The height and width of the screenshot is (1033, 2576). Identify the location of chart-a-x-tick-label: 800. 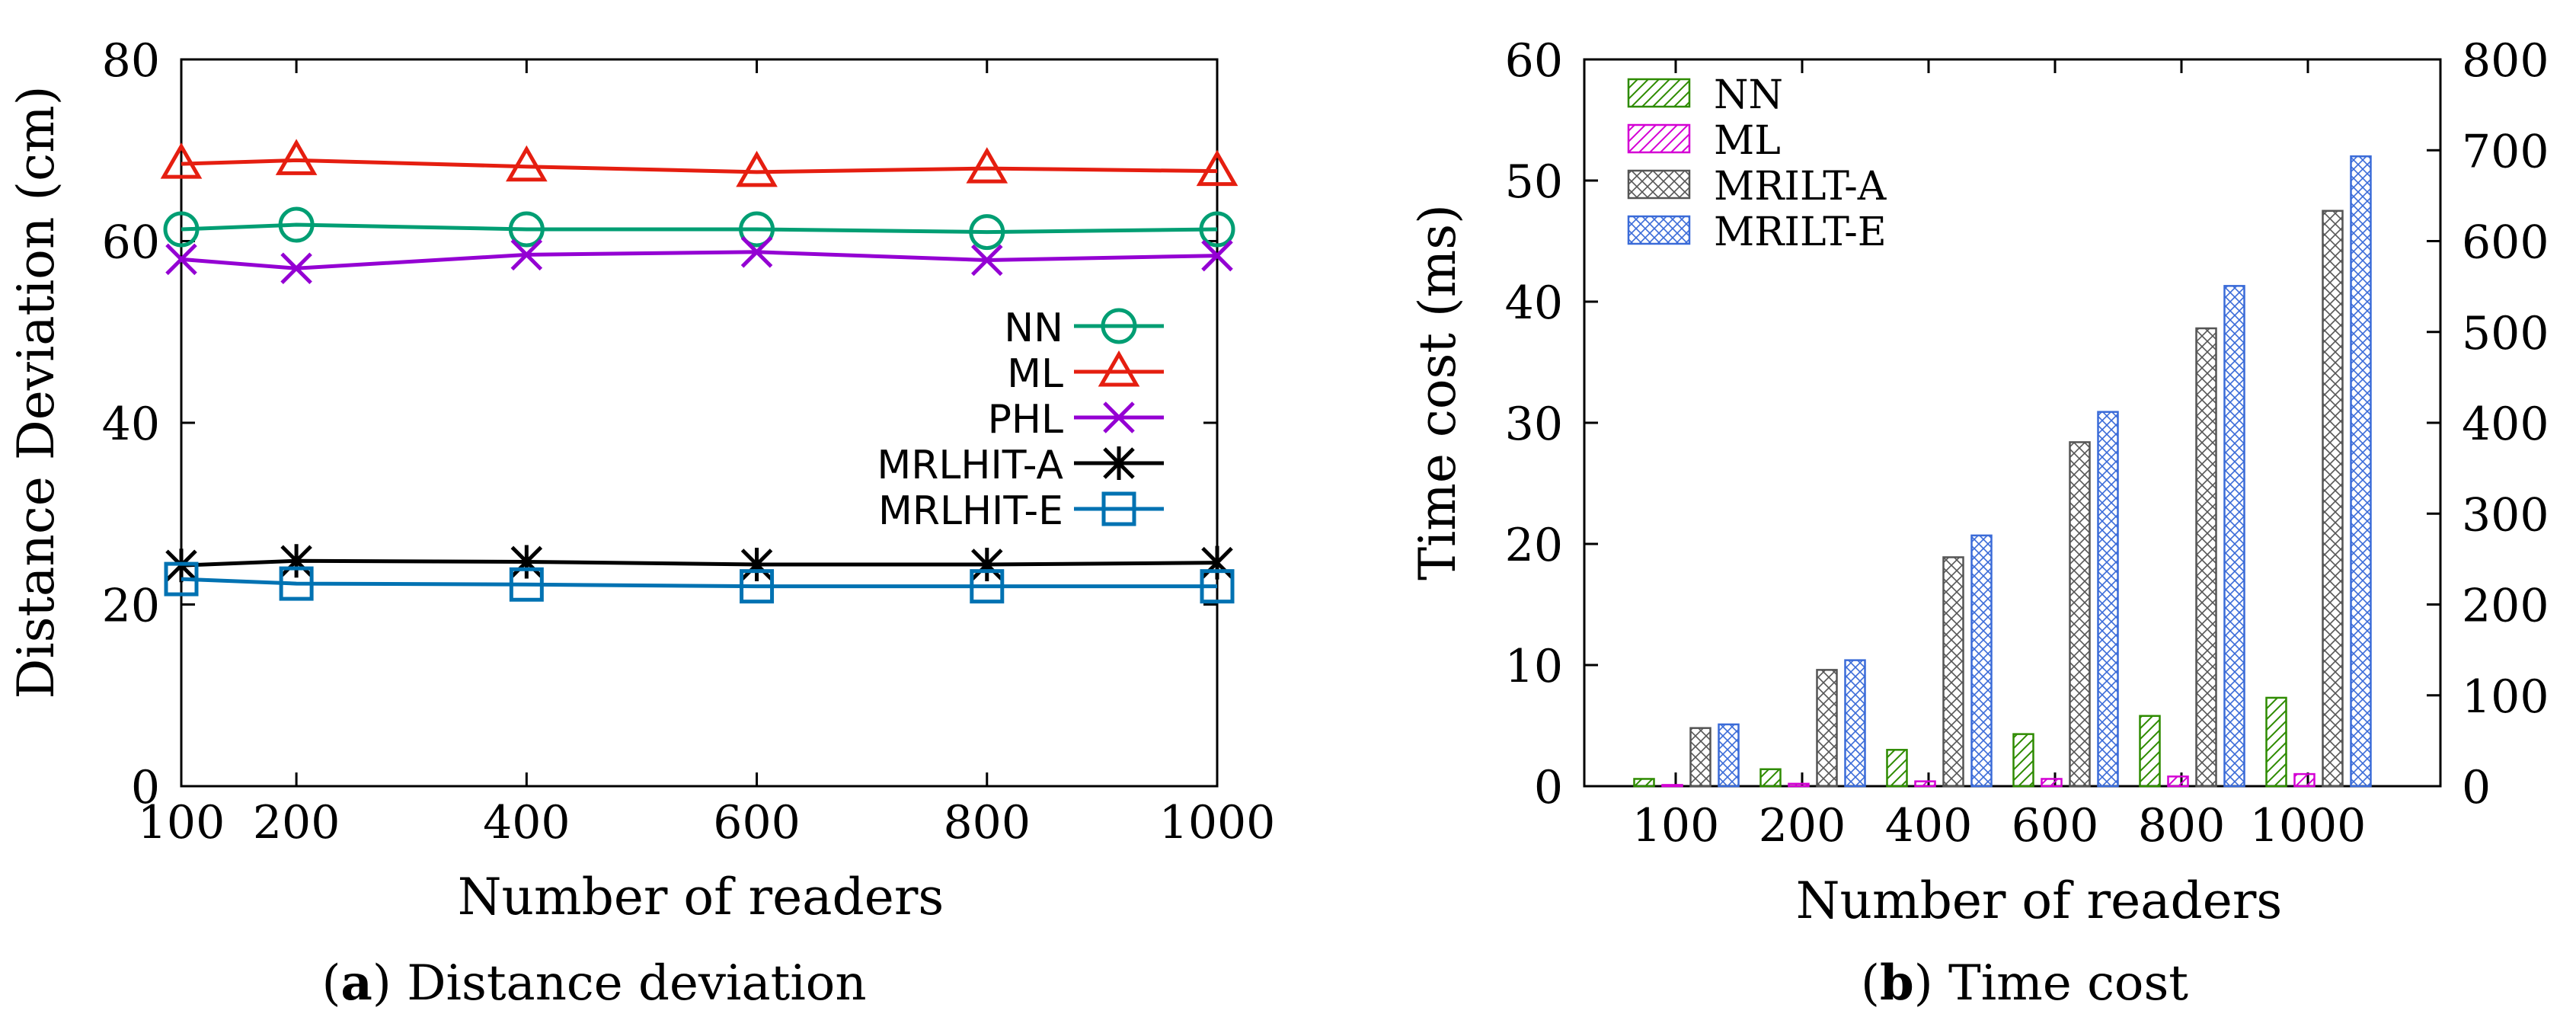
(988, 822).